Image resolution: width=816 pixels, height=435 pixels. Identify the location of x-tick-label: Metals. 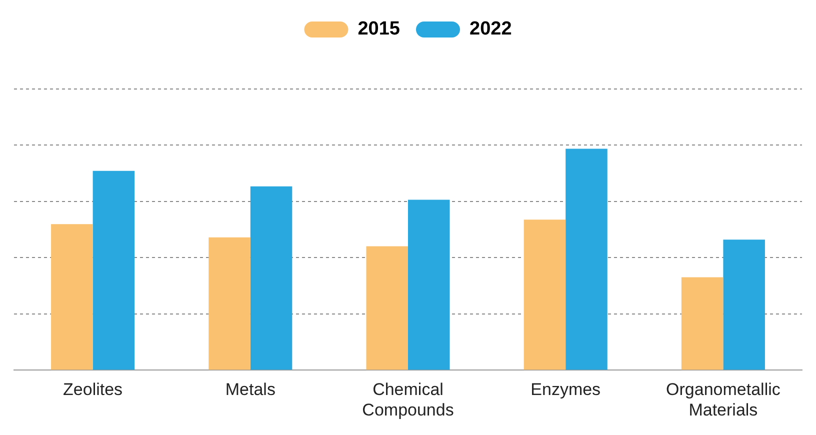
(250, 390).